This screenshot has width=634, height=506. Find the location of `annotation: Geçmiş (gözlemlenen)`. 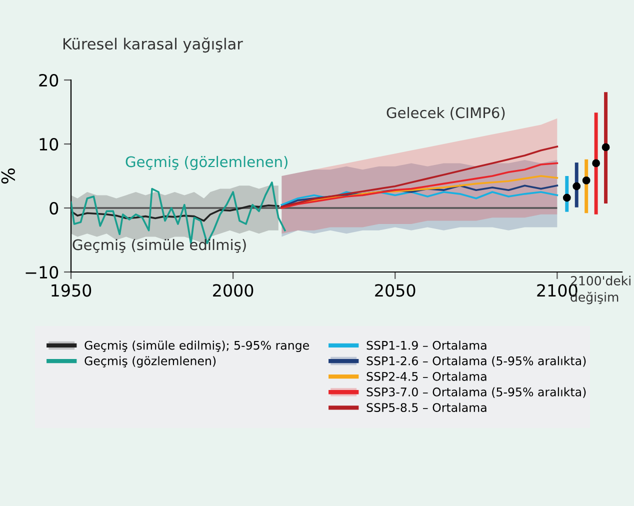

annotation: Geçmiş (gözlemlenen) is located at coordinates (207, 163).